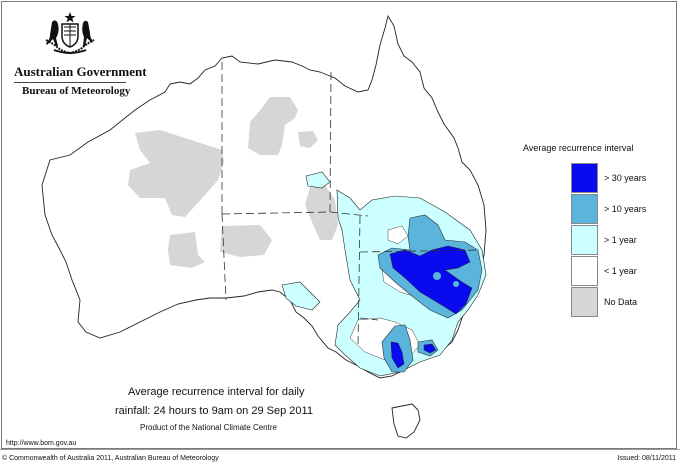 This screenshot has width=680, height=467. I want to click on legend-swatch-no-data, so click(584, 302).